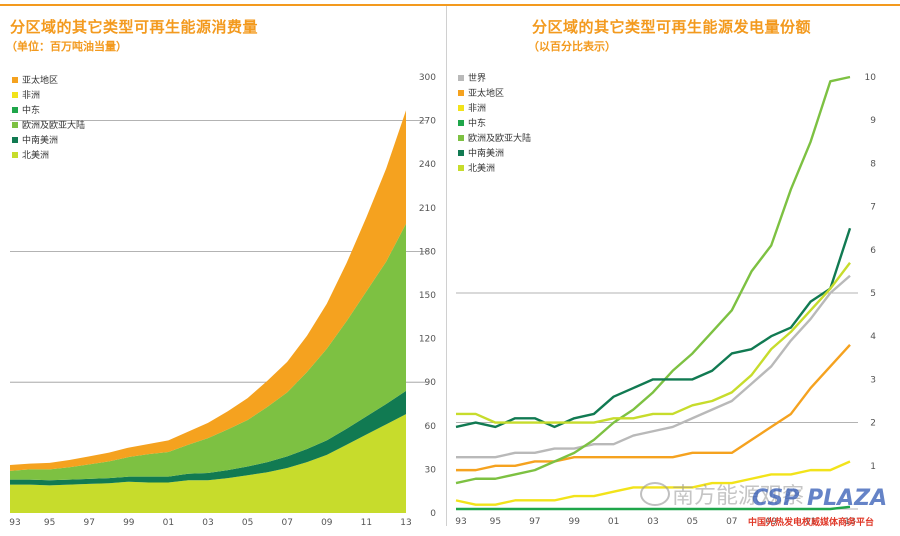 Image resolution: width=900 pixels, height=536 pixels. Describe the element at coordinates (613, 522) in the screenshot. I see `right-x-tick-label: 01` at that location.